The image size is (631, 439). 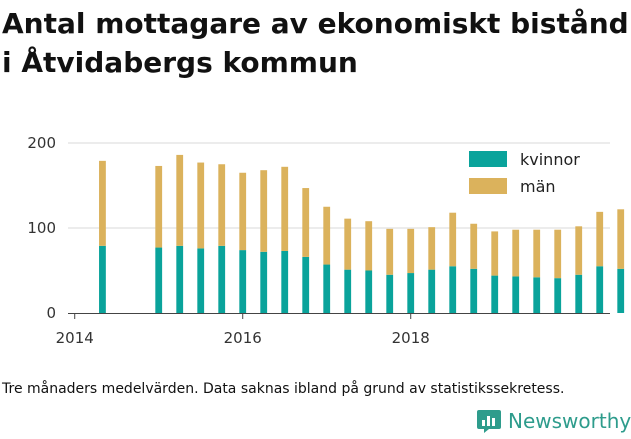 I want to click on x-tick-labels: 201420162018202120232025, so click(x=243, y=338).